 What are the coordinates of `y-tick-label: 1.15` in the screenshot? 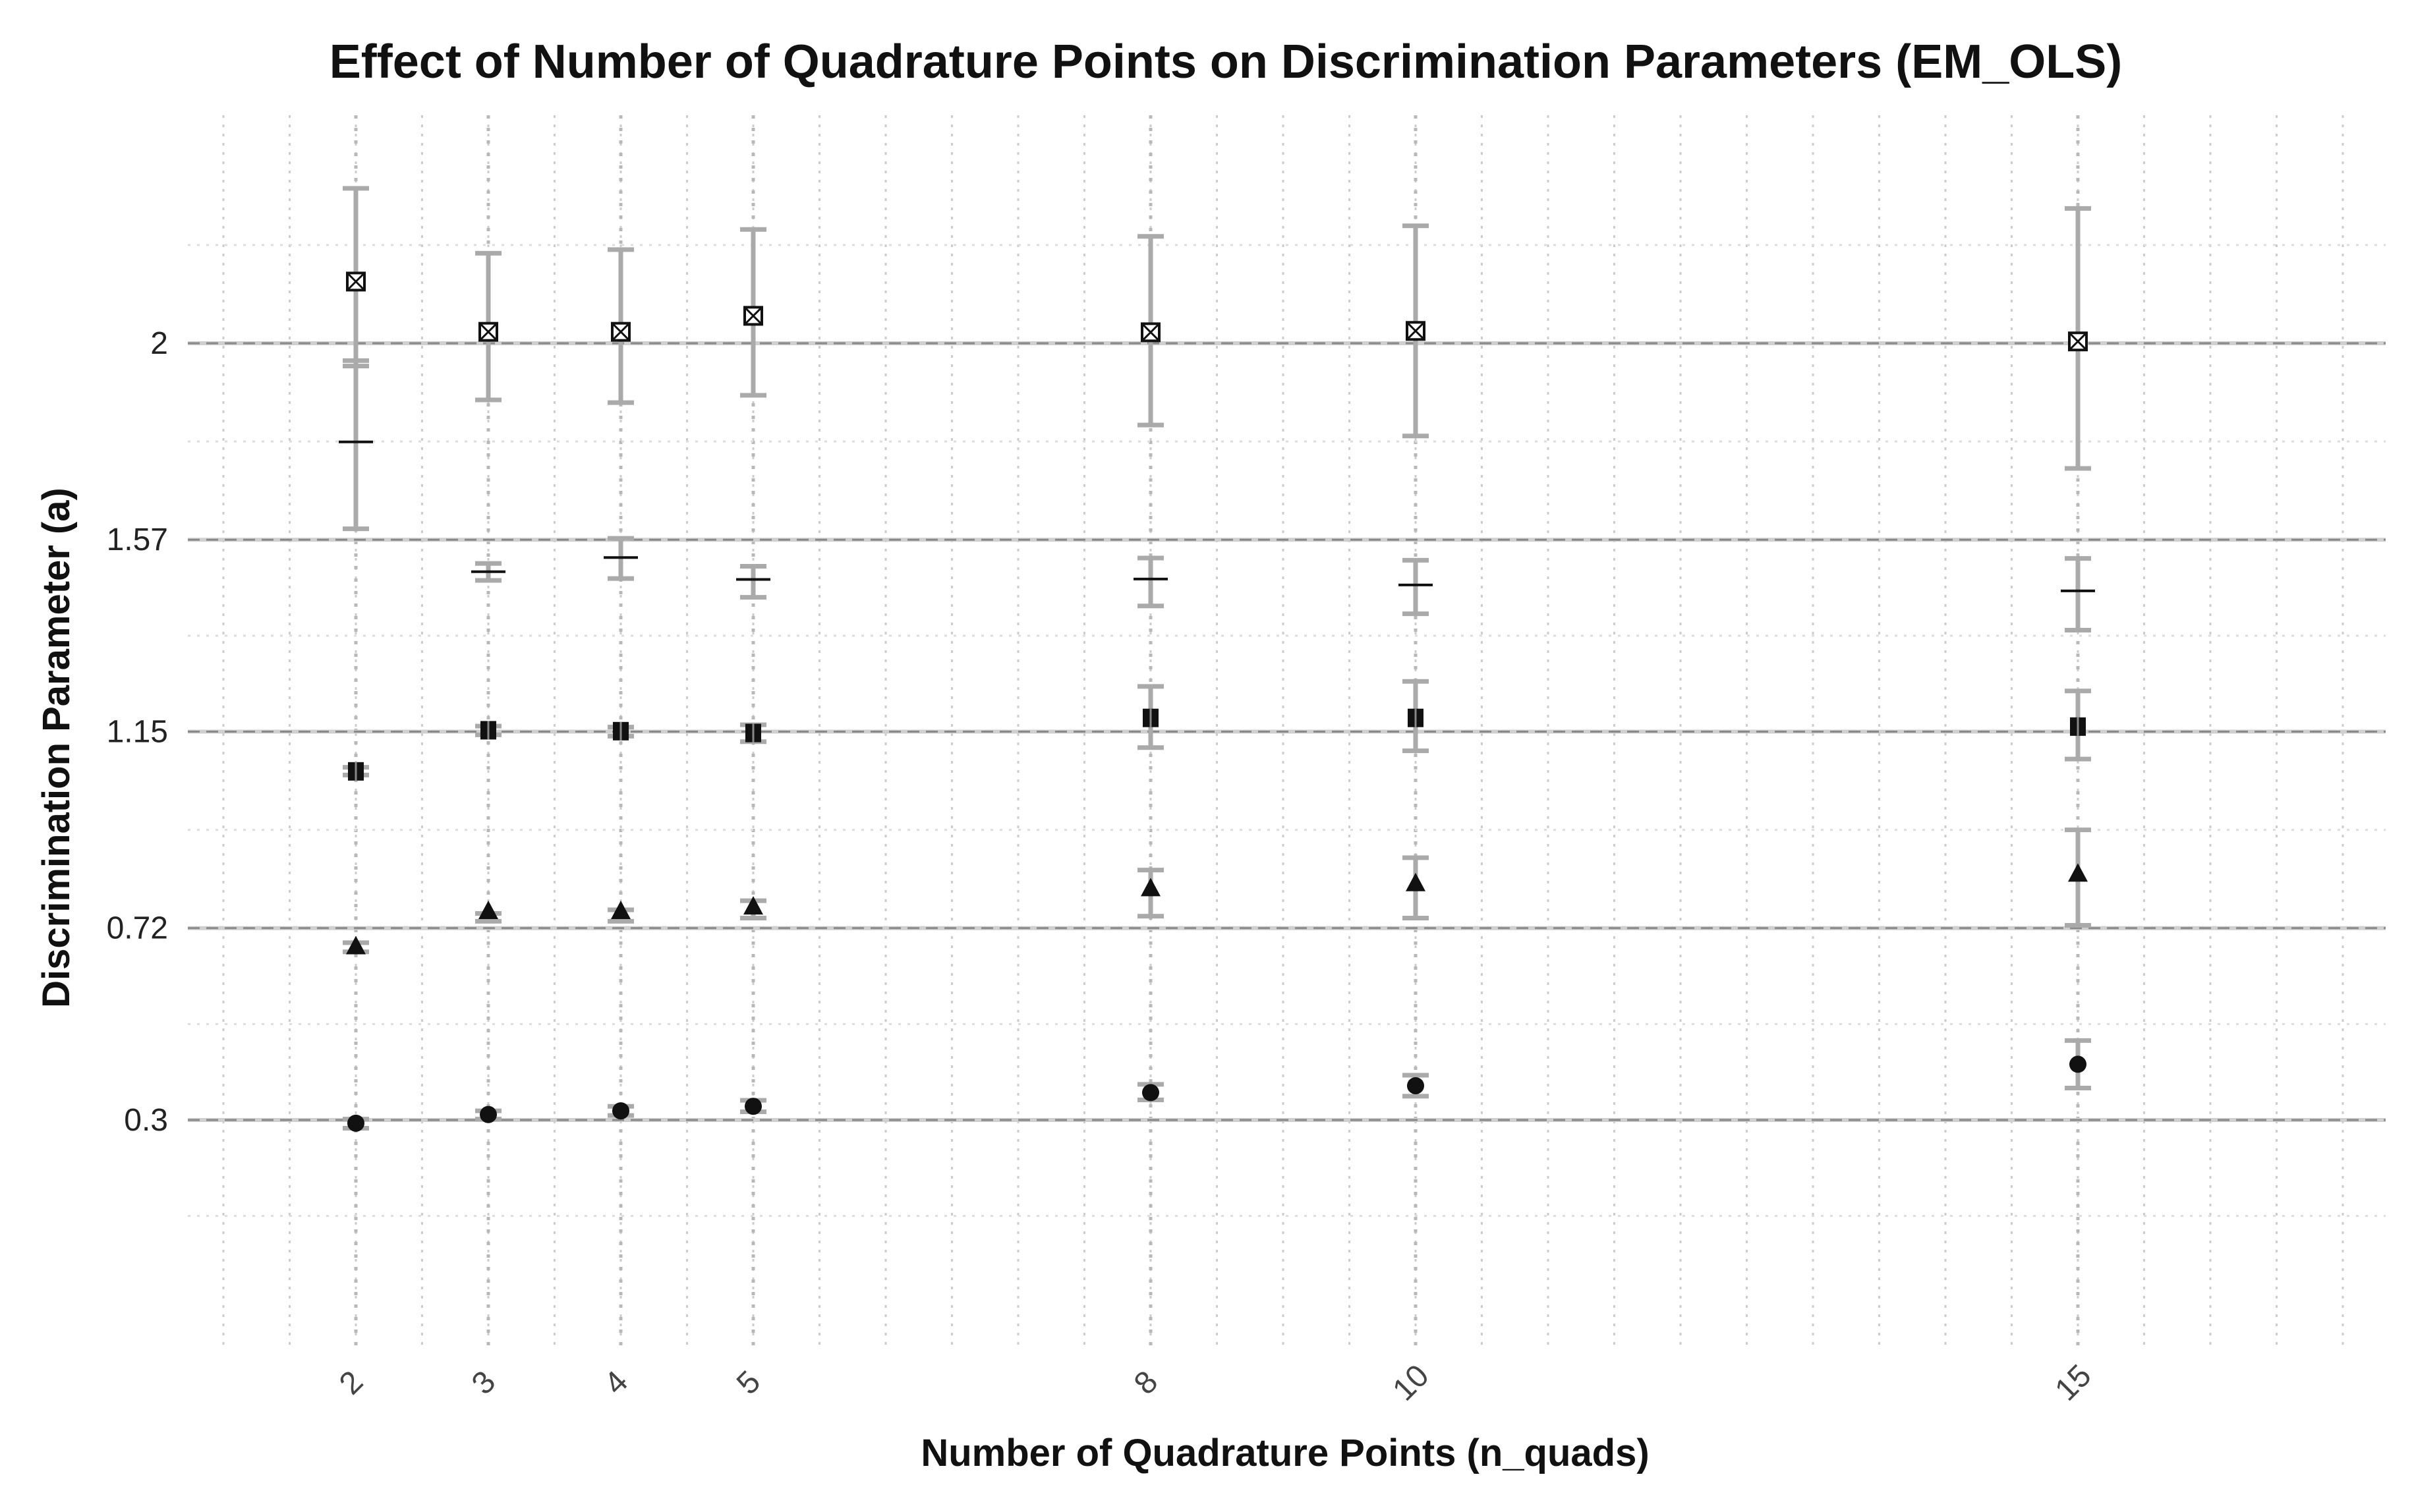 It's located at (137, 732).